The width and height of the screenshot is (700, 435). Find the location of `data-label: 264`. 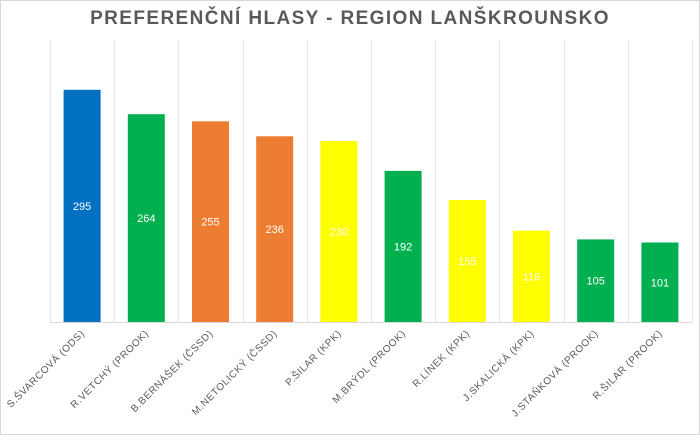

data-label: 264 is located at coordinates (146, 219).